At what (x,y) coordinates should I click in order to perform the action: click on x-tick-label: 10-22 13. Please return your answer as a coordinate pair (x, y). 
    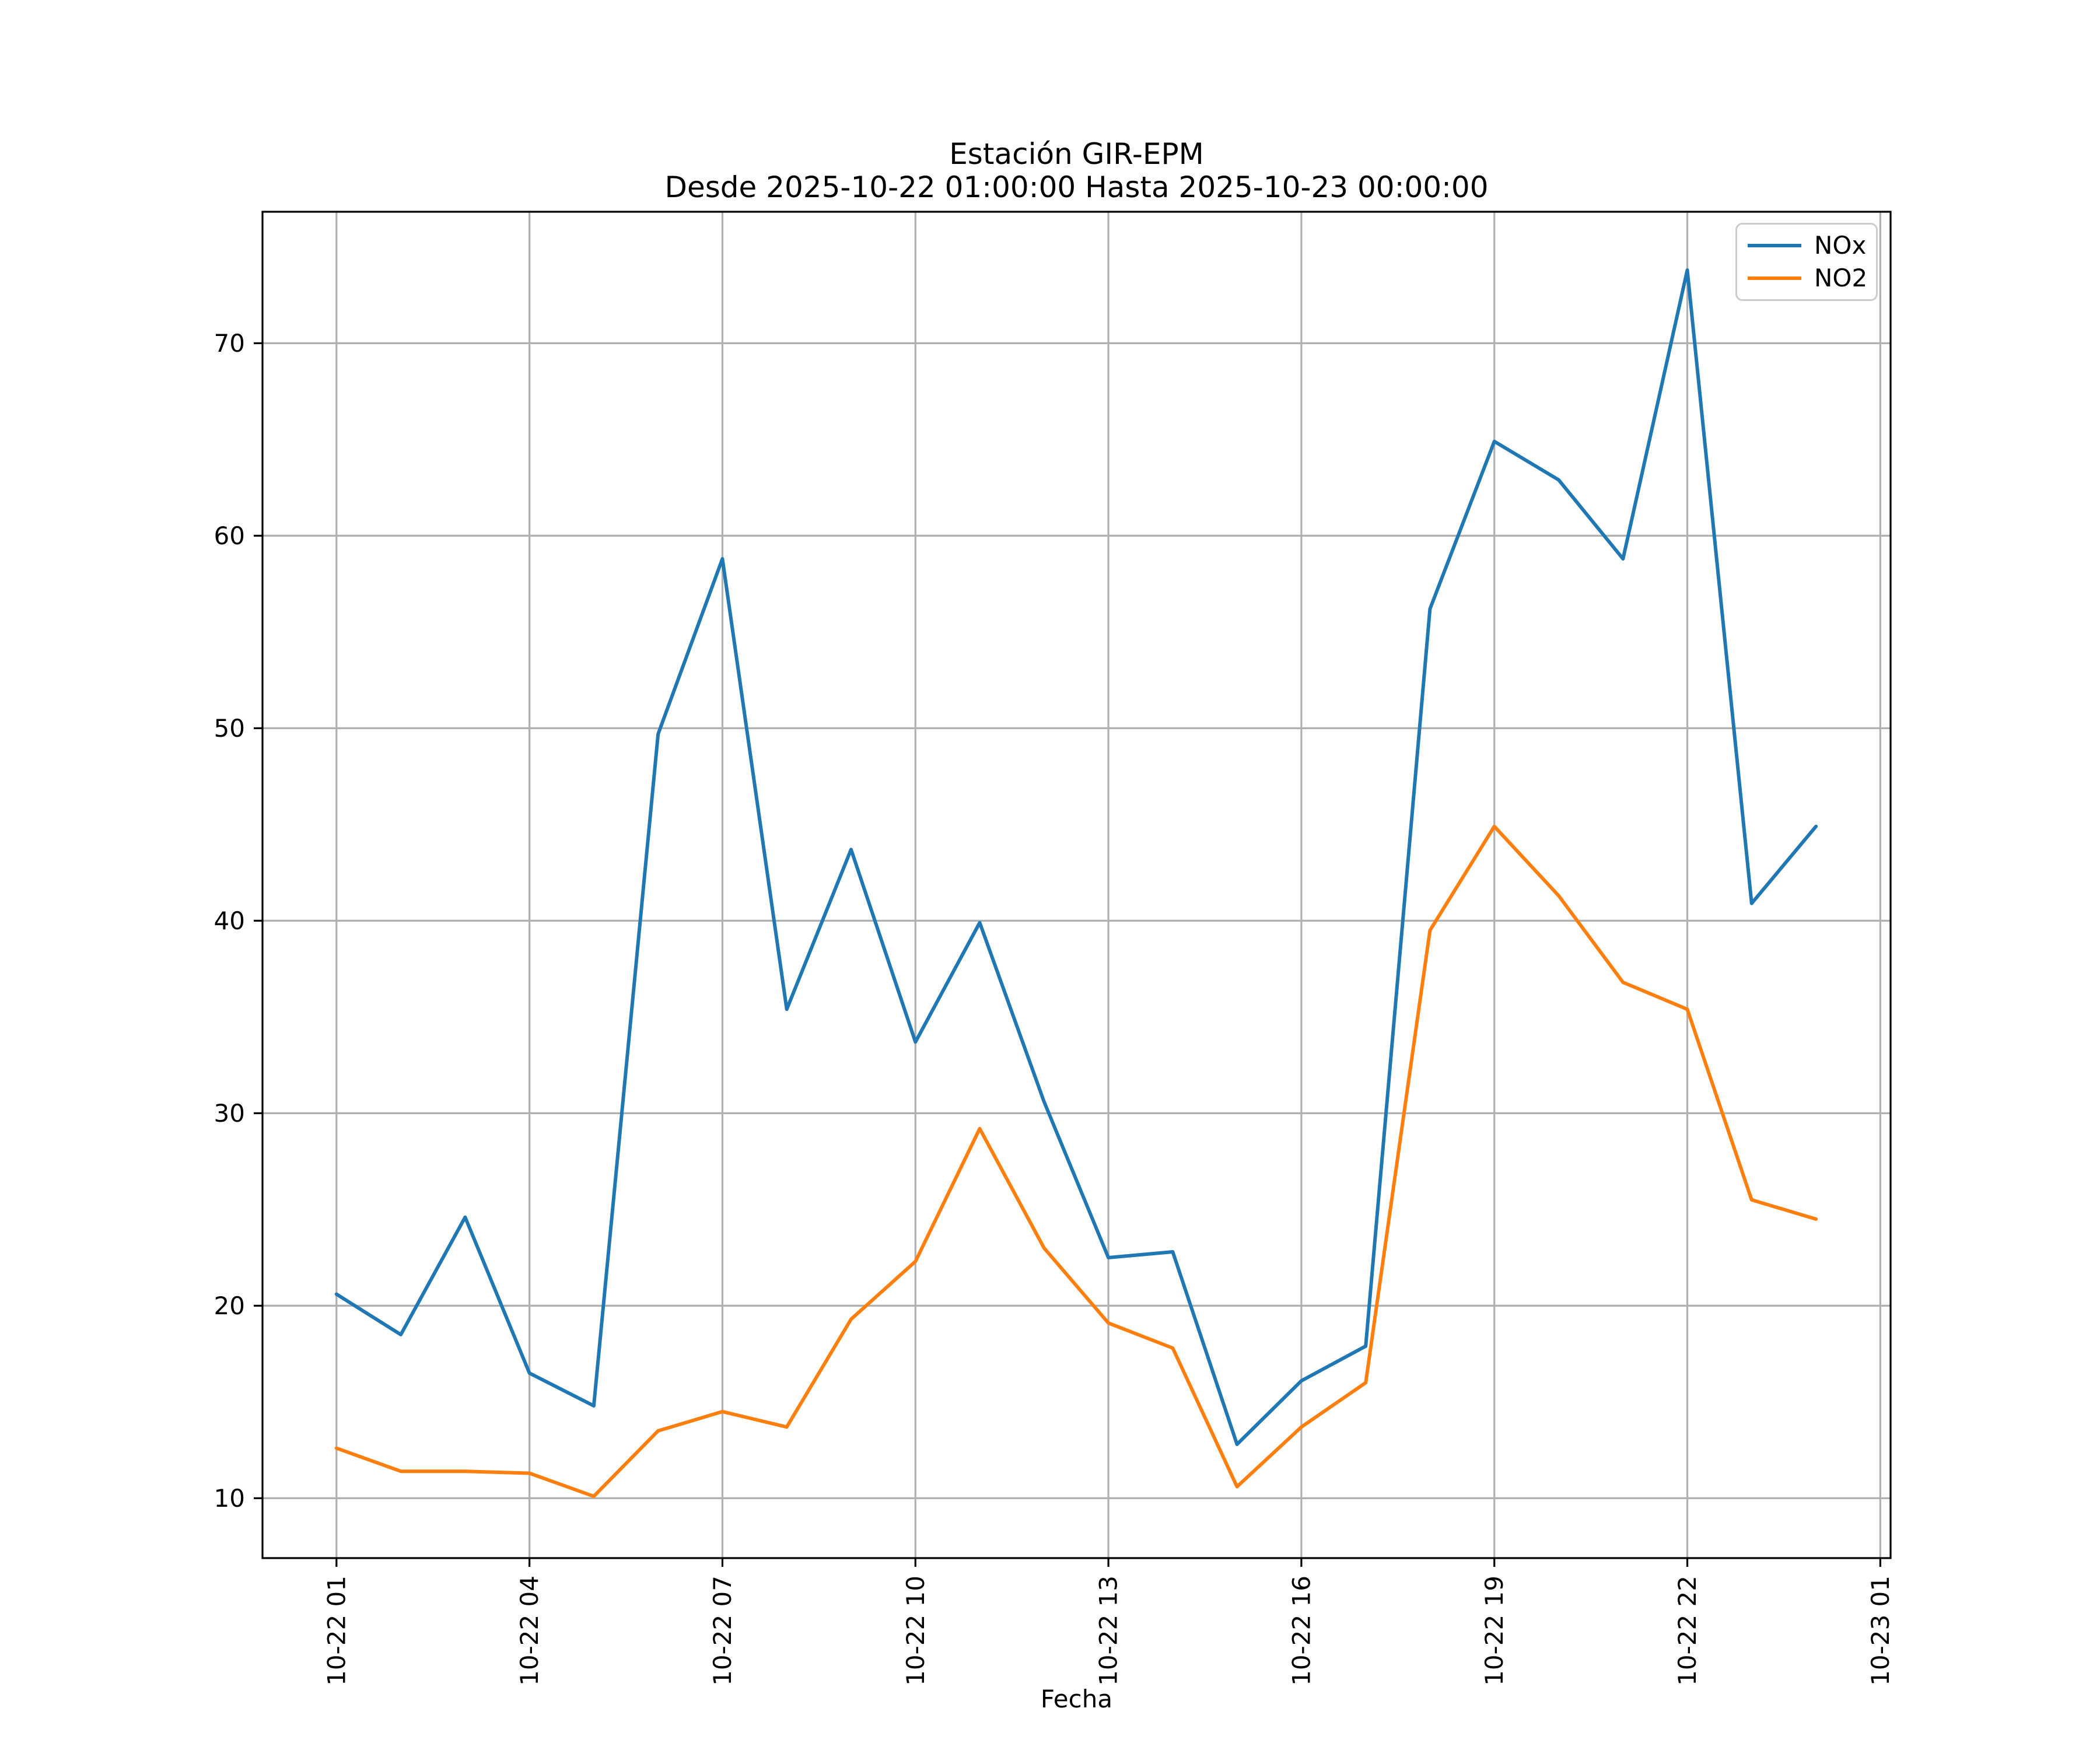
    Looking at the image, I should click on (1108, 1631).